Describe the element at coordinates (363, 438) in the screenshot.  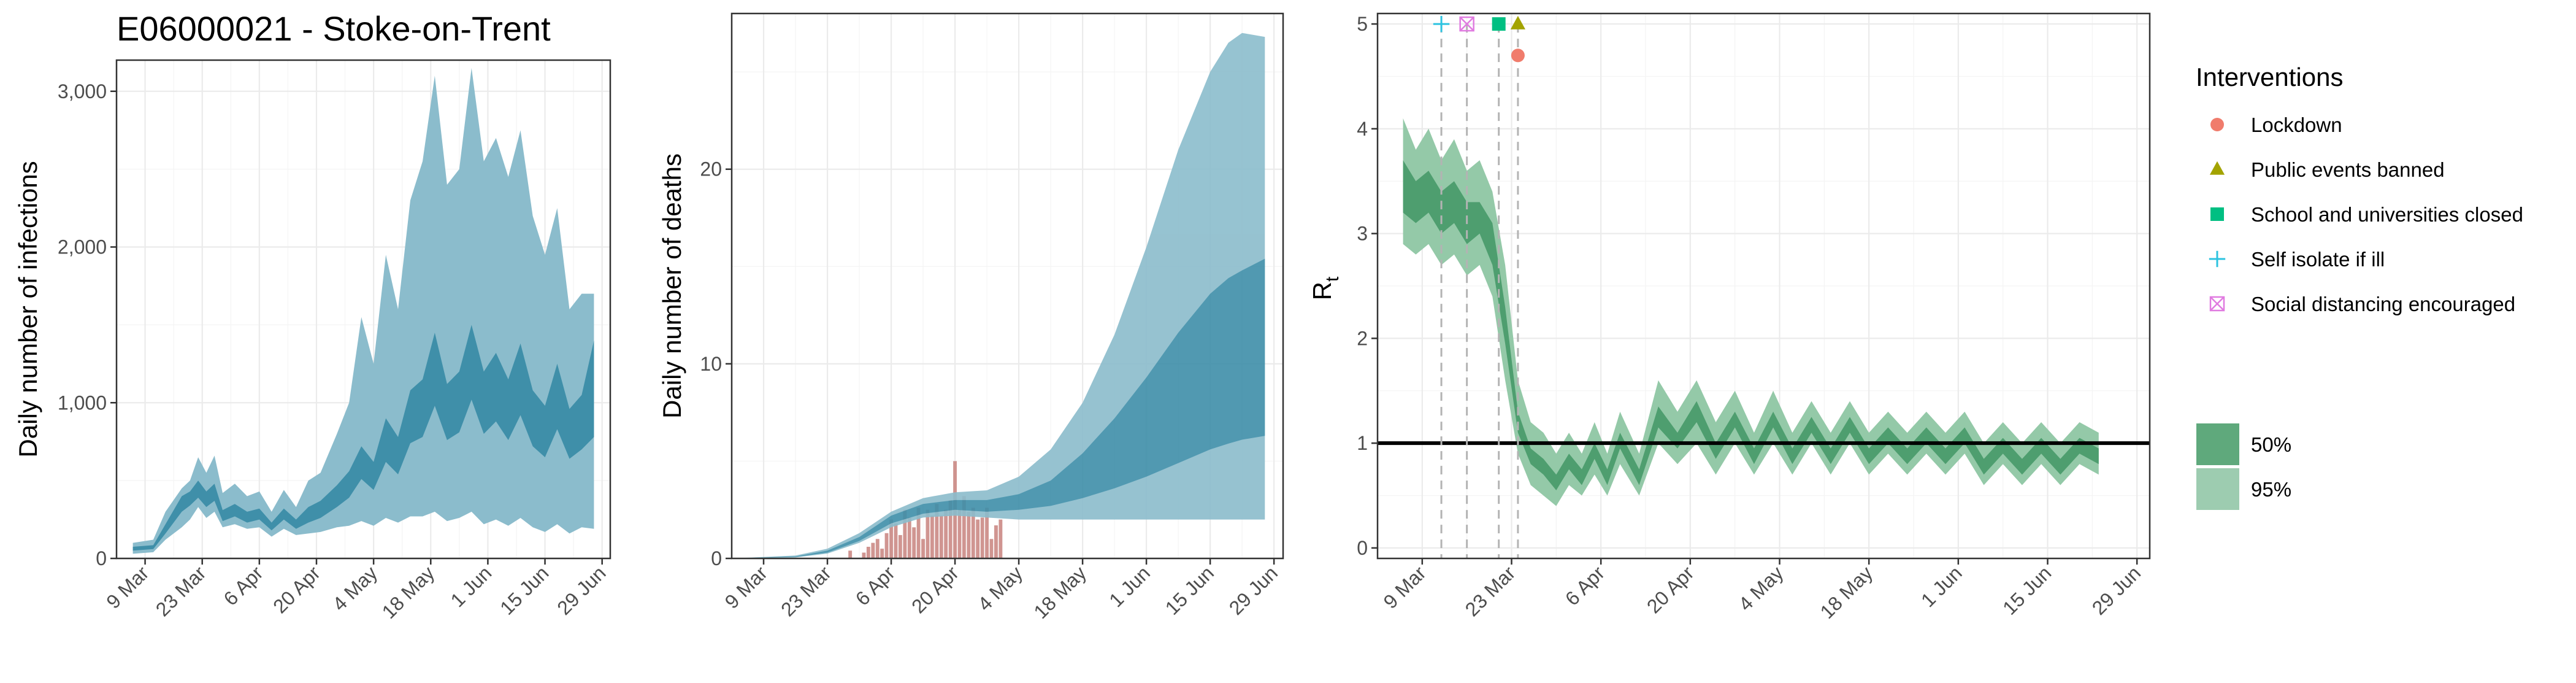
I see `infections-50-band` at that location.